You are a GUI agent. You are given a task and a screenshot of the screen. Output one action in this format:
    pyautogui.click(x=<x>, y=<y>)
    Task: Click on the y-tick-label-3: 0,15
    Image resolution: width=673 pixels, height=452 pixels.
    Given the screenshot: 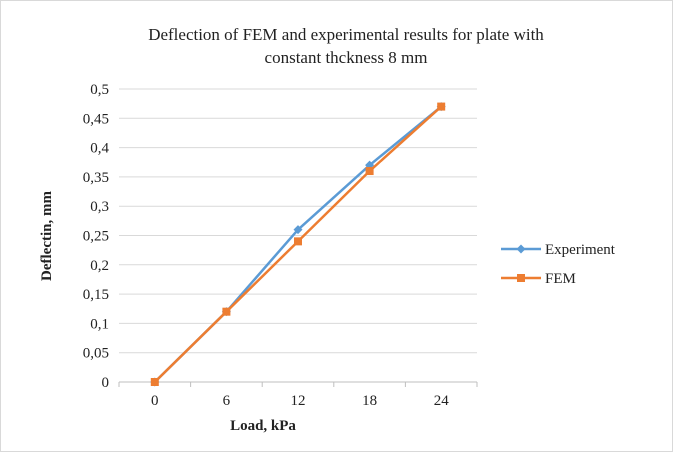 What is the action you would take?
    pyautogui.click(x=96, y=295)
    